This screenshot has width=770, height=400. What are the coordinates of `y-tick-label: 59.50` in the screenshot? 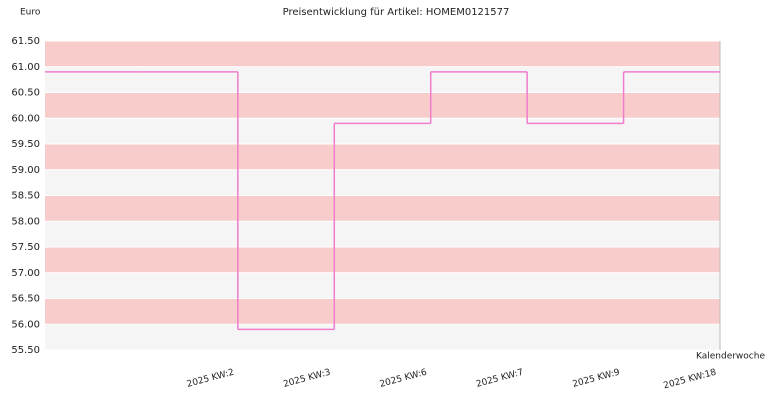 It's located at (25, 144).